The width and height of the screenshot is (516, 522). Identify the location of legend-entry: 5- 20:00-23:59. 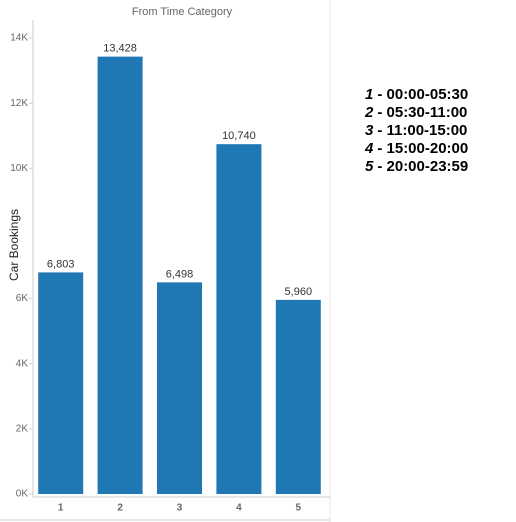
(416, 166).